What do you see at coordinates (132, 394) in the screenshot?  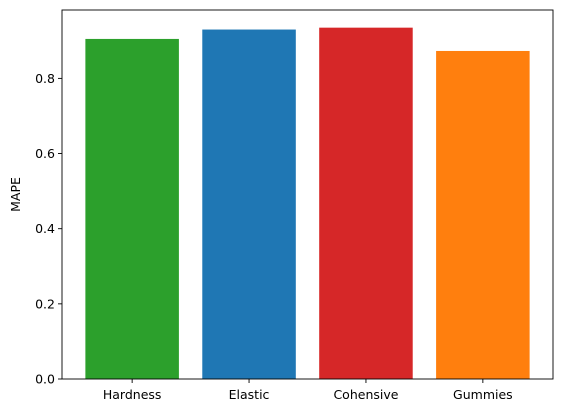 I see `x-tick-label: Hardness` at bounding box center [132, 394].